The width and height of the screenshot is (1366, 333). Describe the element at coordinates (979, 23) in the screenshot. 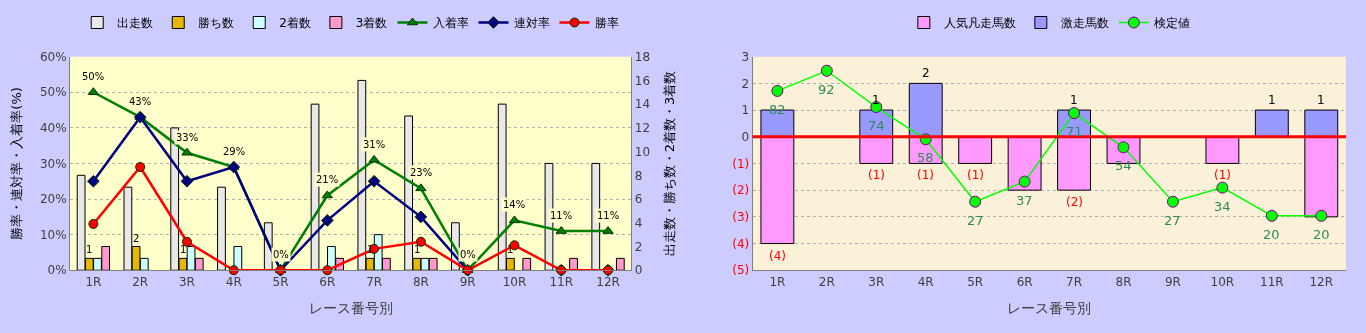

I see `legend-label: 人気凡走馬数` at that location.